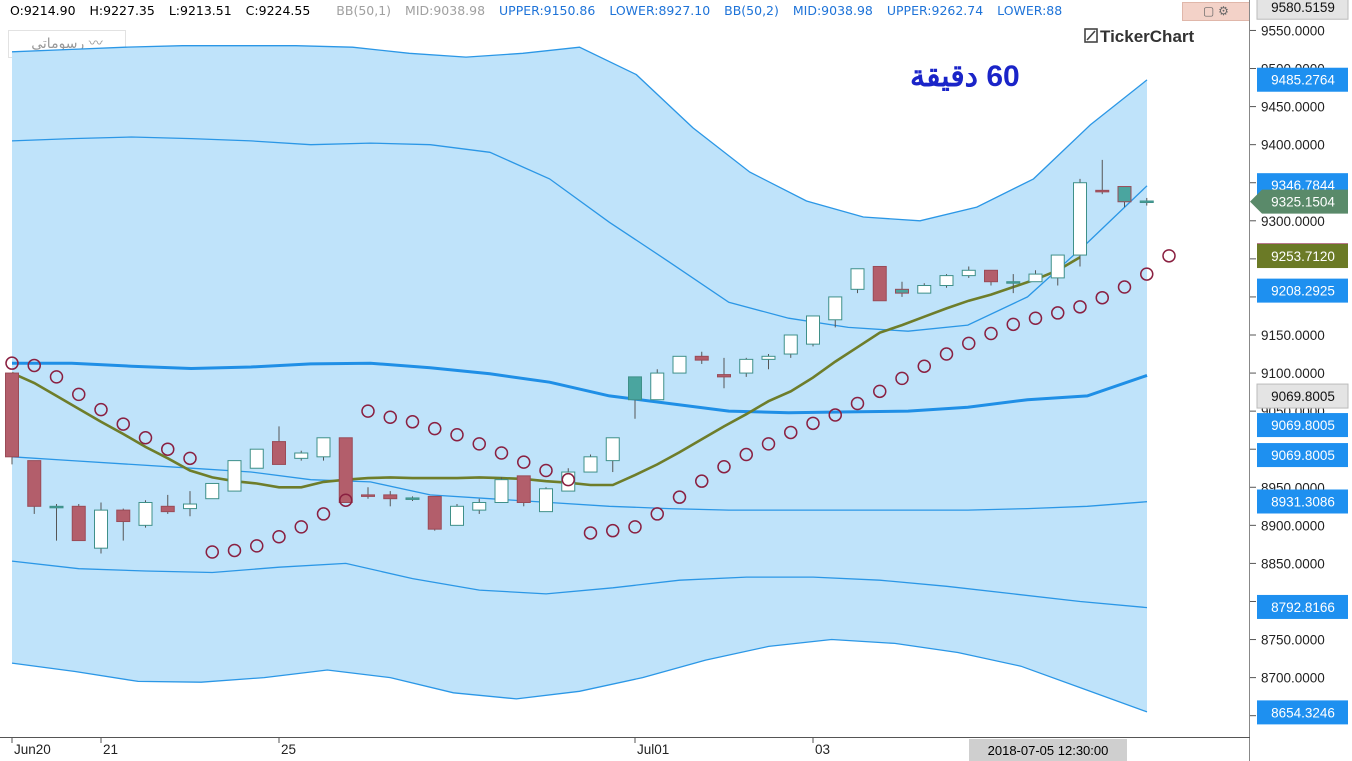 Image resolution: width=1352 pixels, height=761 pixels. What do you see at coordinates (1030, 10) in the screenshot?
I see `bb2-lower: LOWER:88` at bounding box center [1030, 10].